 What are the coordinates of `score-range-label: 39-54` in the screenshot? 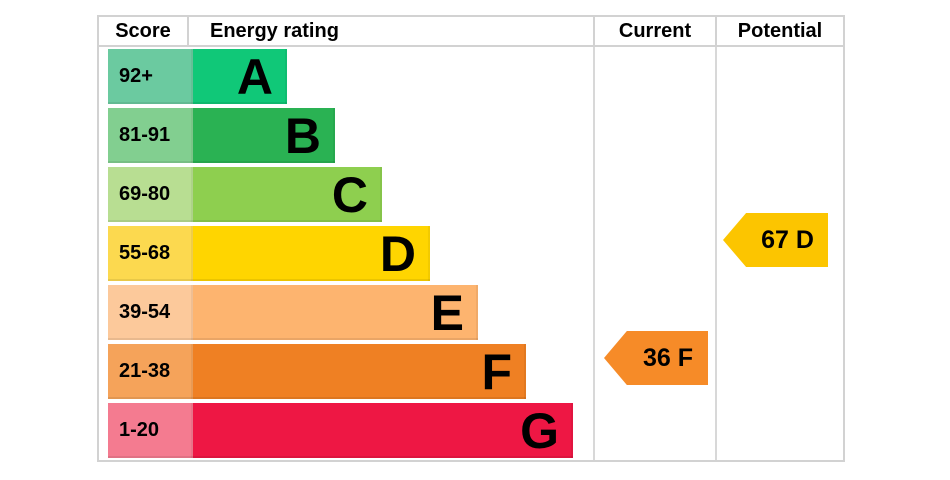 It's located at (150, 312).